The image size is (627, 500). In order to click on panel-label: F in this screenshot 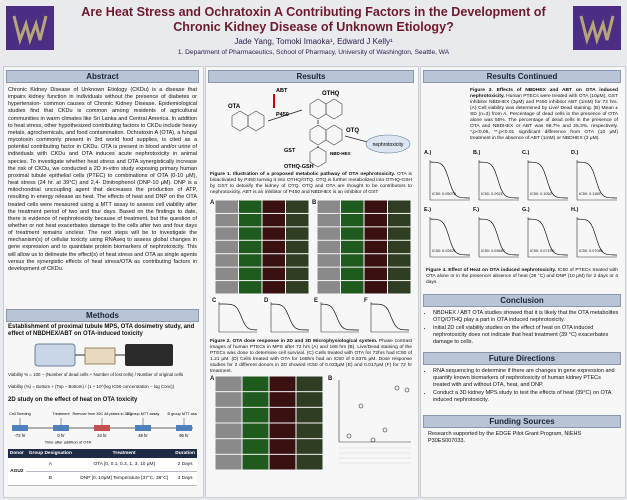, I will do `click(366, 301)`.